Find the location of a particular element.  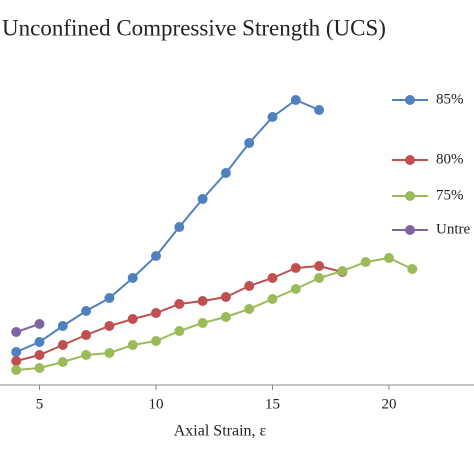

x-axis-label: Axial Strain, ε is located at coordinates (220, 431).